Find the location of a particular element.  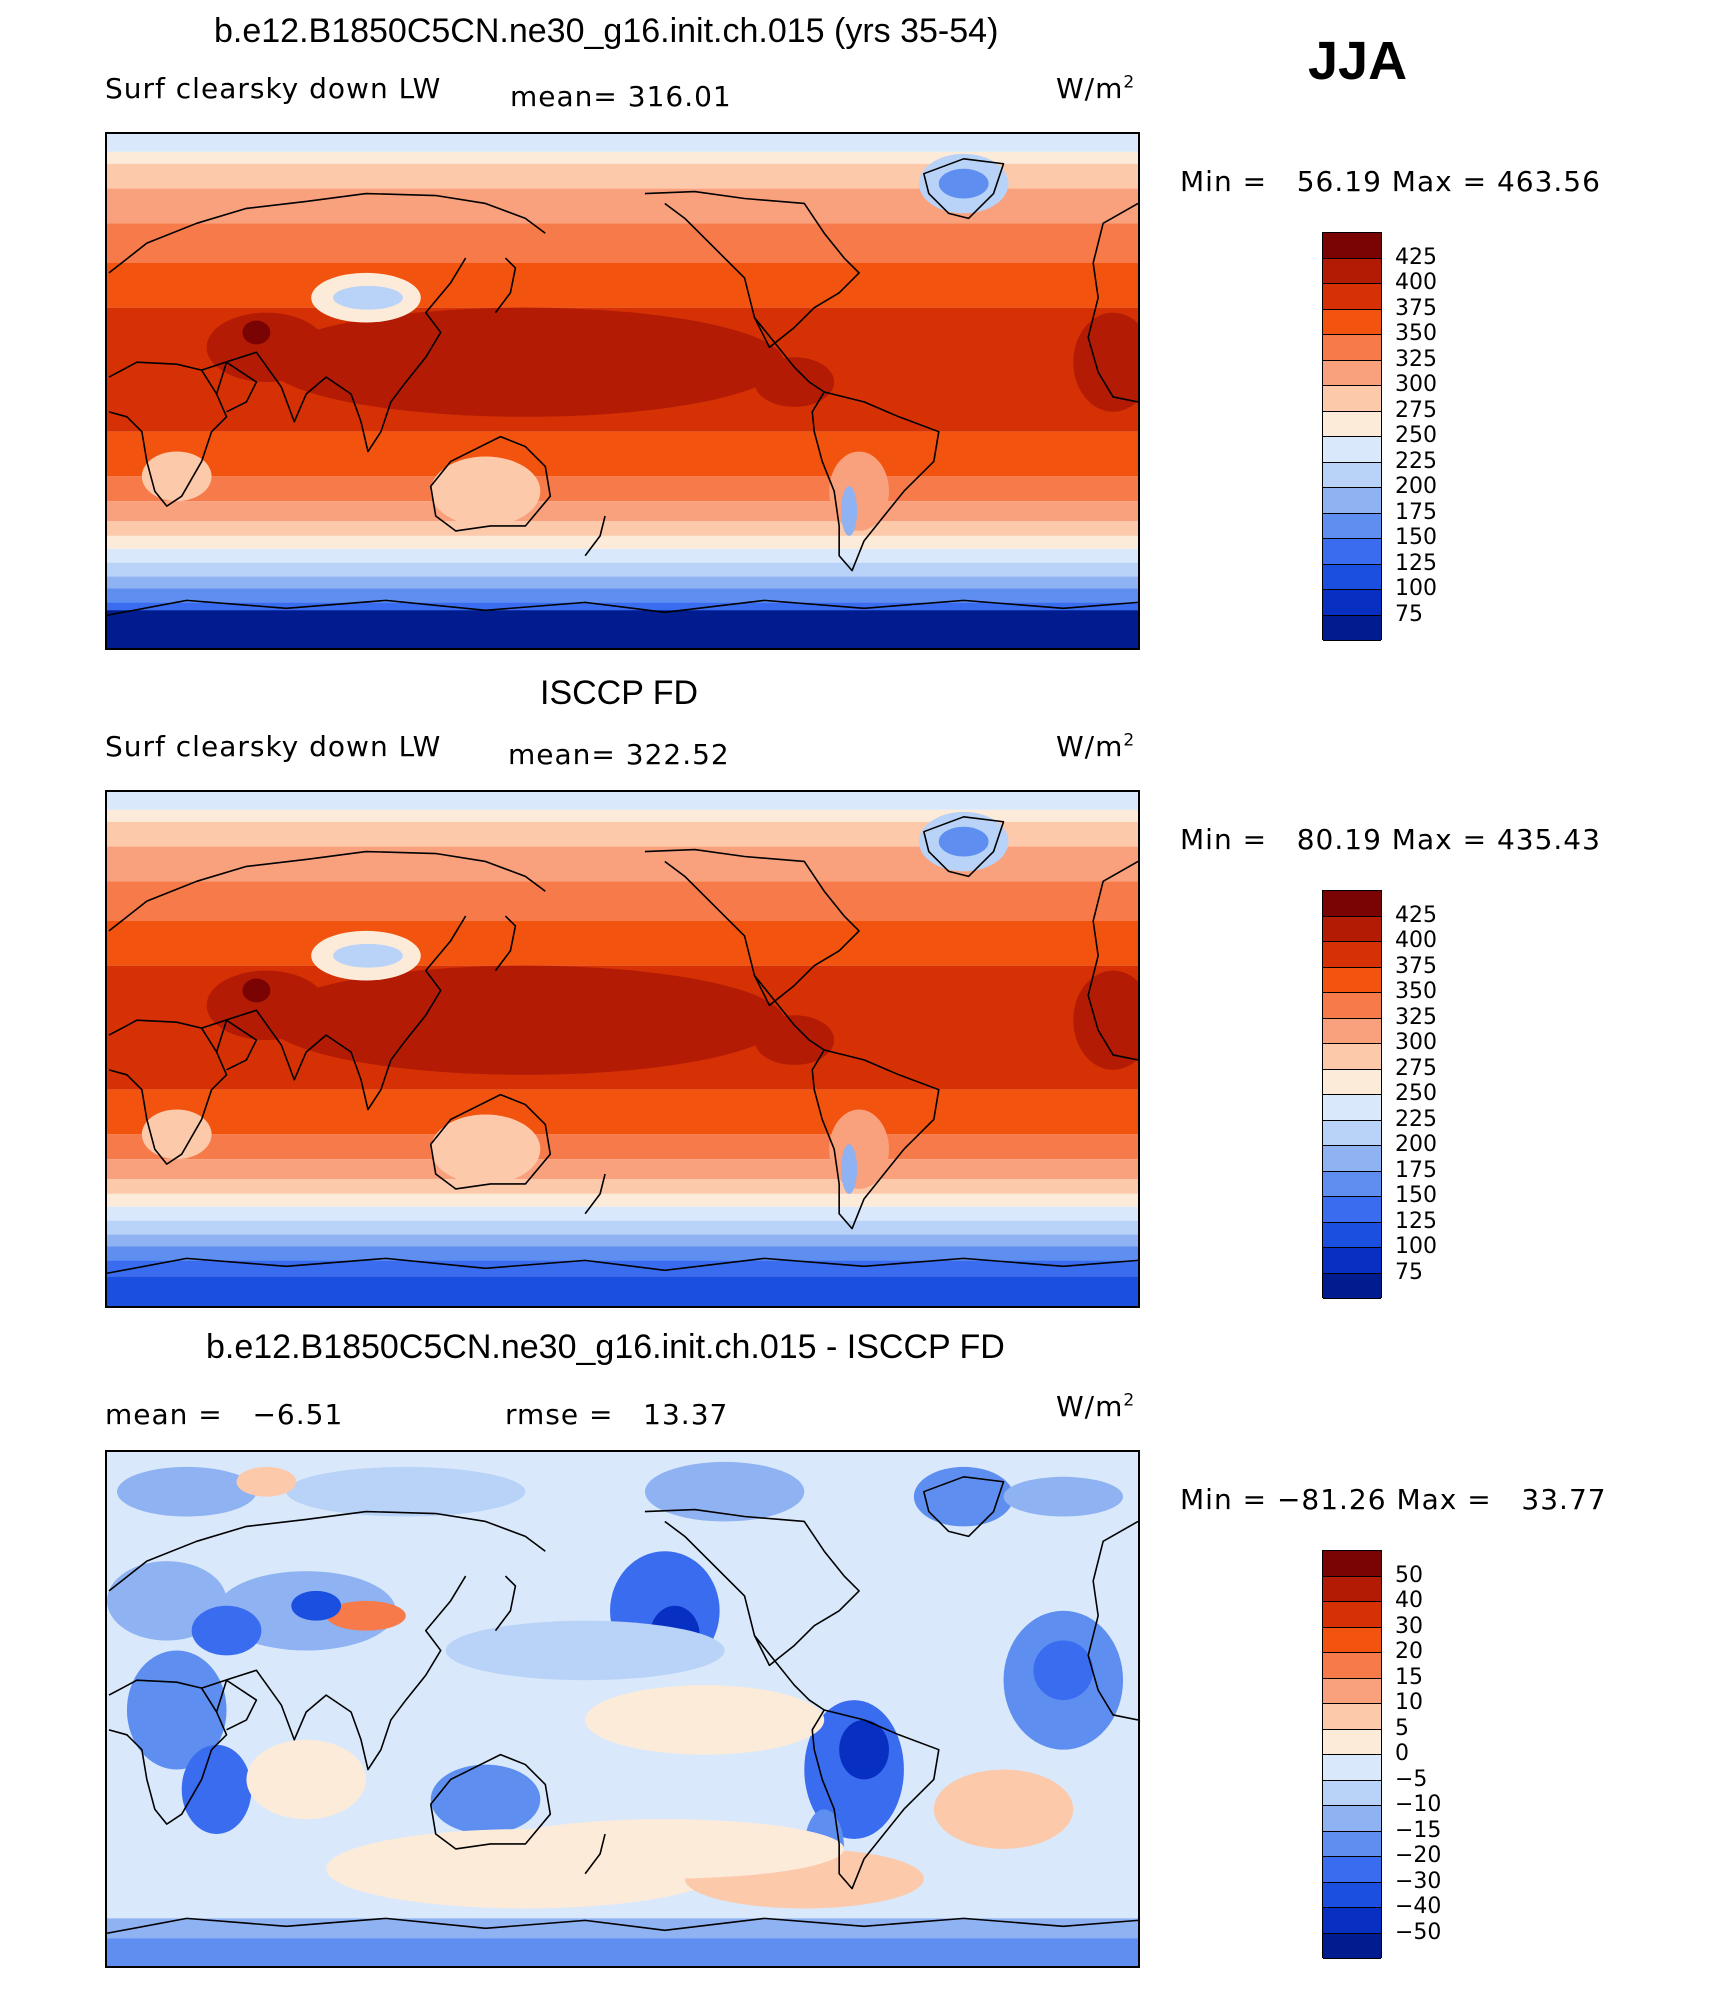

colorbar-label: 375 is located at coordinates (1416, 966).